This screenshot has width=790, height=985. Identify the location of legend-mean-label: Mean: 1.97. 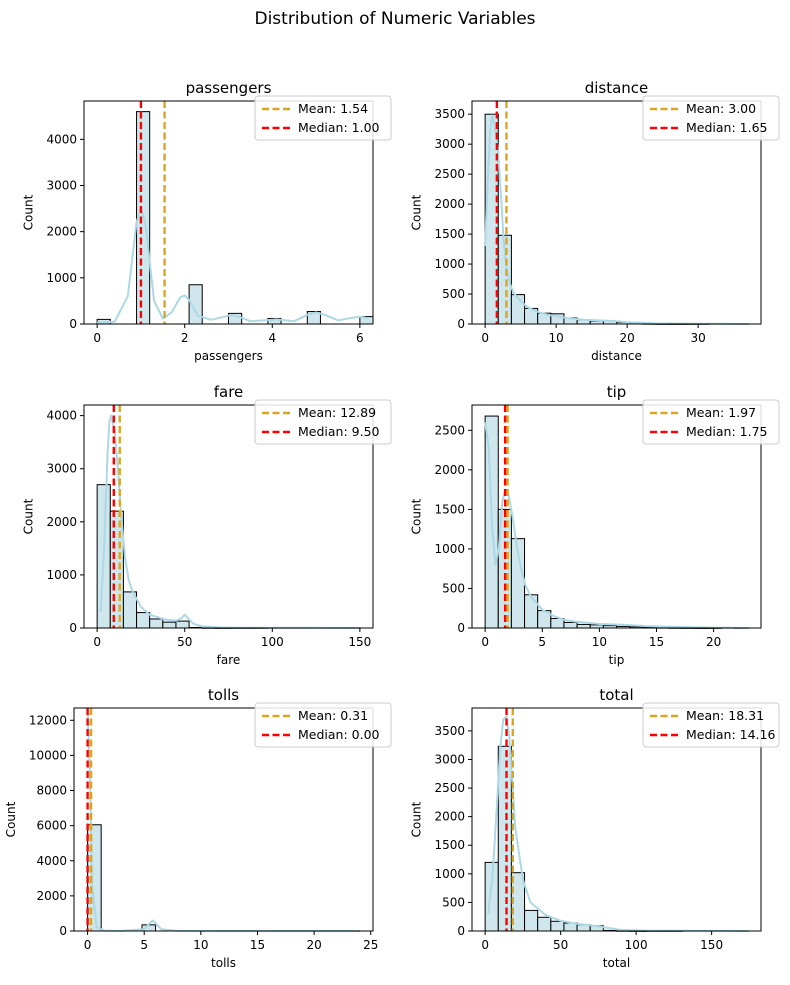
(721, 412).